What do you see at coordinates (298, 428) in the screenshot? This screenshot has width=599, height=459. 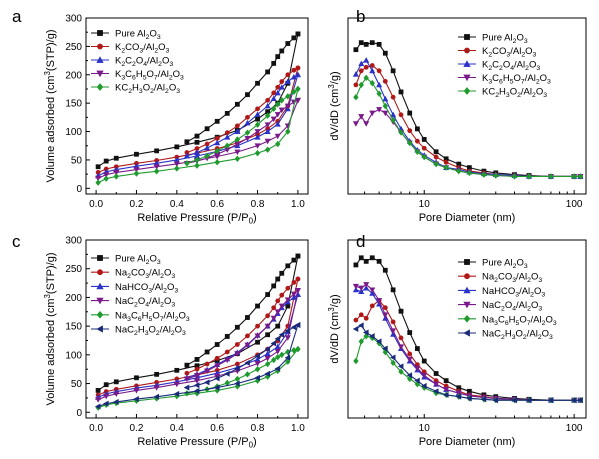 I see `x-tick-label: 1.0` at bounding box center [298, 428].